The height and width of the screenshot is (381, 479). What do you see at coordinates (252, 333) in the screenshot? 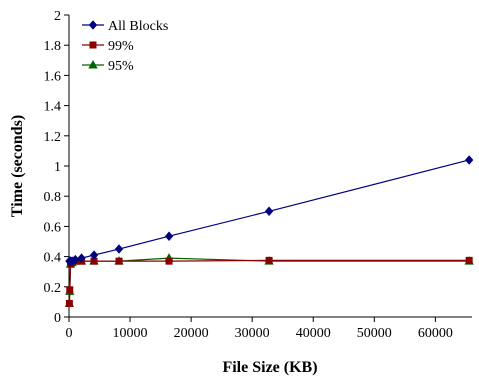
I see `x-tick-label: 30000` at bounding box center [252, 333].